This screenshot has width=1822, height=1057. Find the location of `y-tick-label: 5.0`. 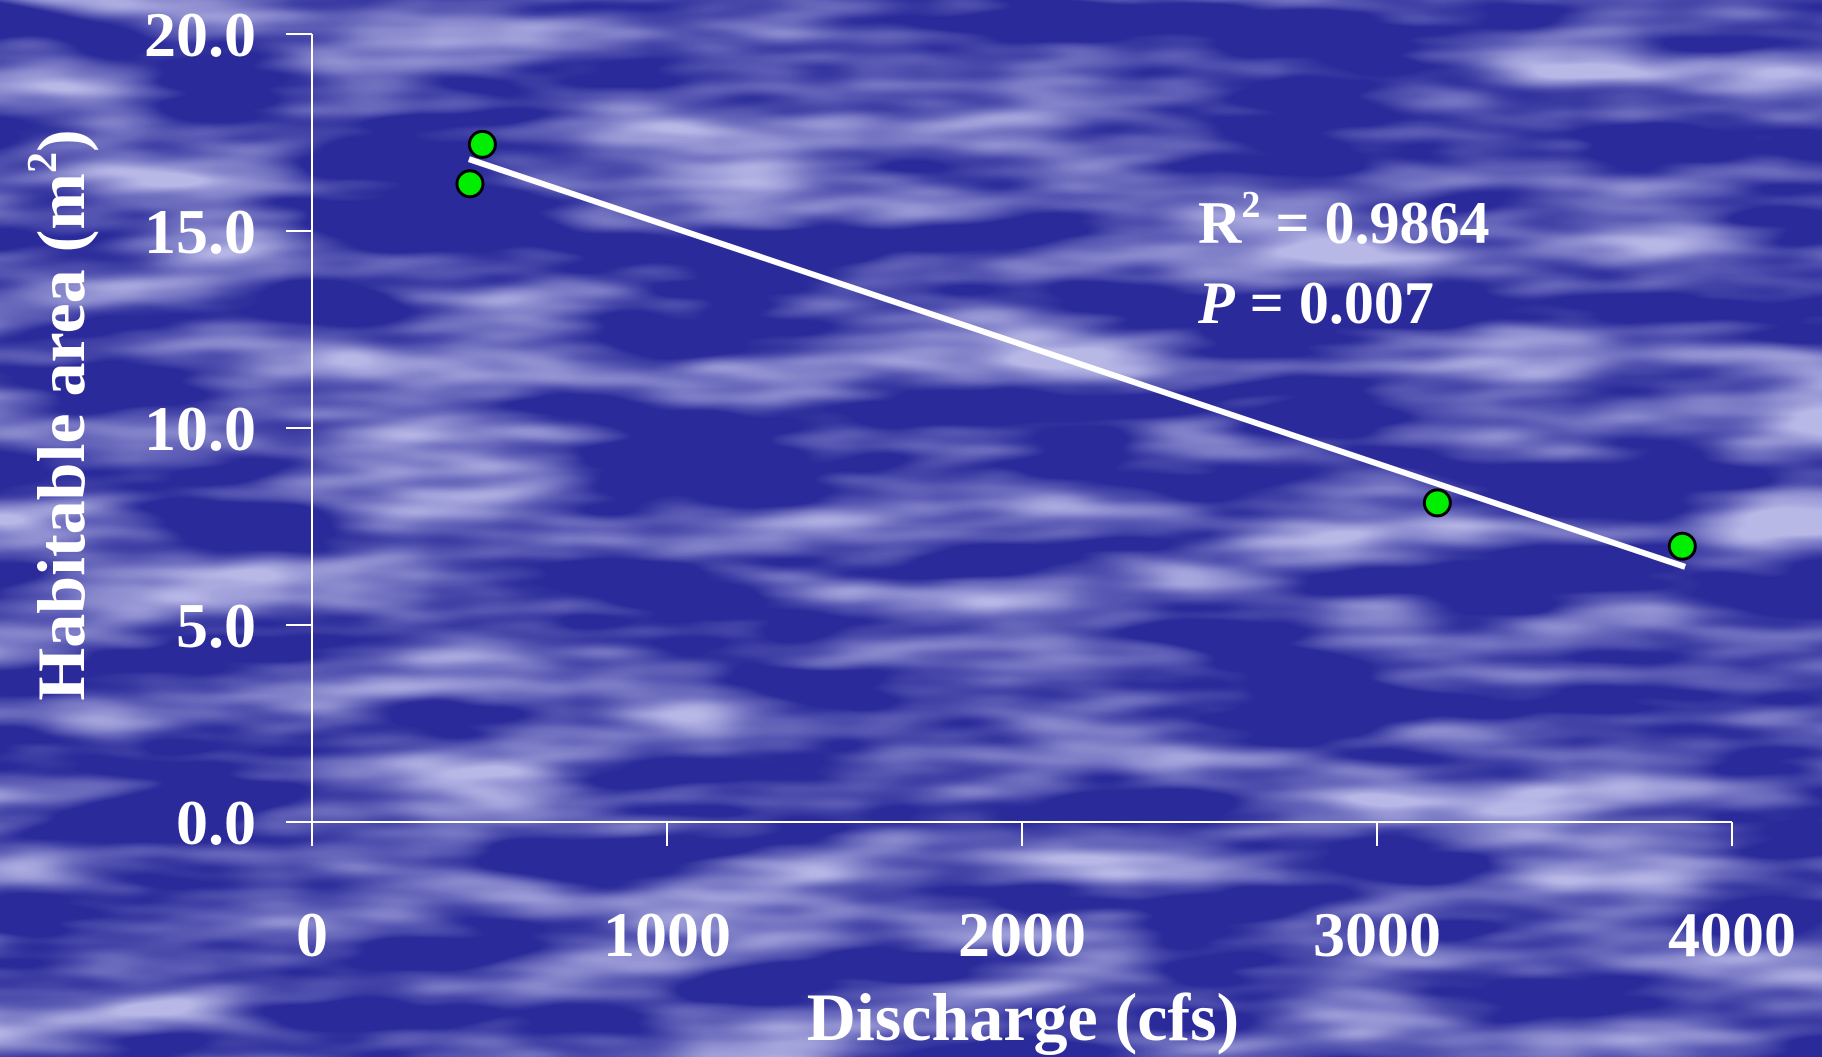

y-tick-label: 5.0 is located at coordinates (216, 625).